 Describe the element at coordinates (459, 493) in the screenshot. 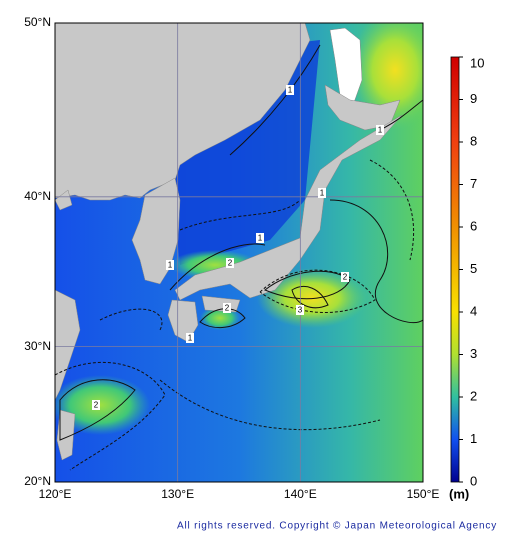

I see `colorbar-unit: (m)` at that location.